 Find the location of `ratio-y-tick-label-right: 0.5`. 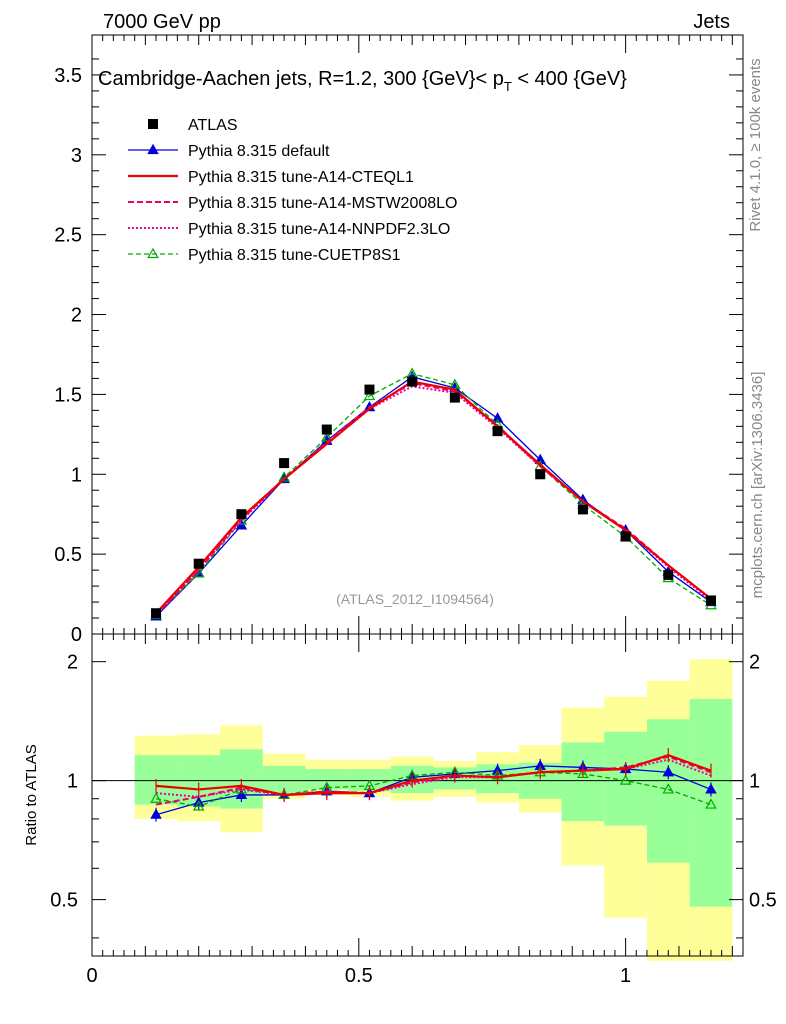

ratio-y-tick-label-right: 0.5 is located at coordinates (763, 901).